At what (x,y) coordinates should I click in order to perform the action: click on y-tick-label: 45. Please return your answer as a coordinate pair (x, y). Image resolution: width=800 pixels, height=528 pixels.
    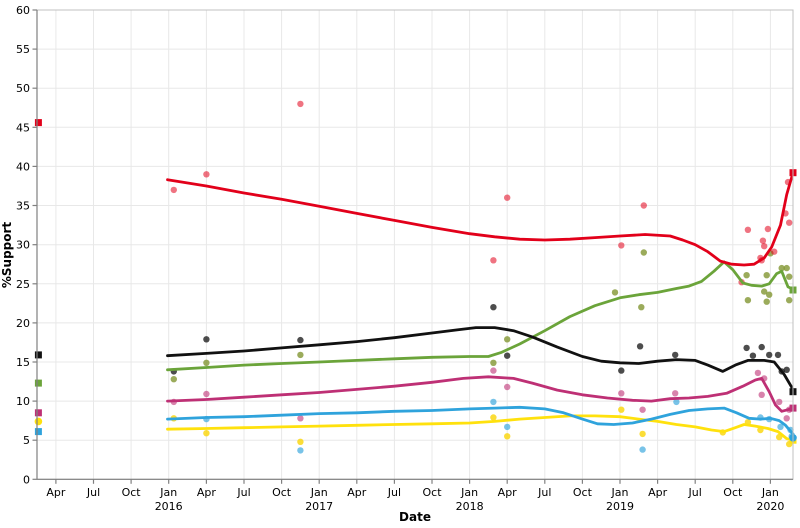
    Looking at the image, I should click on (23, 127).